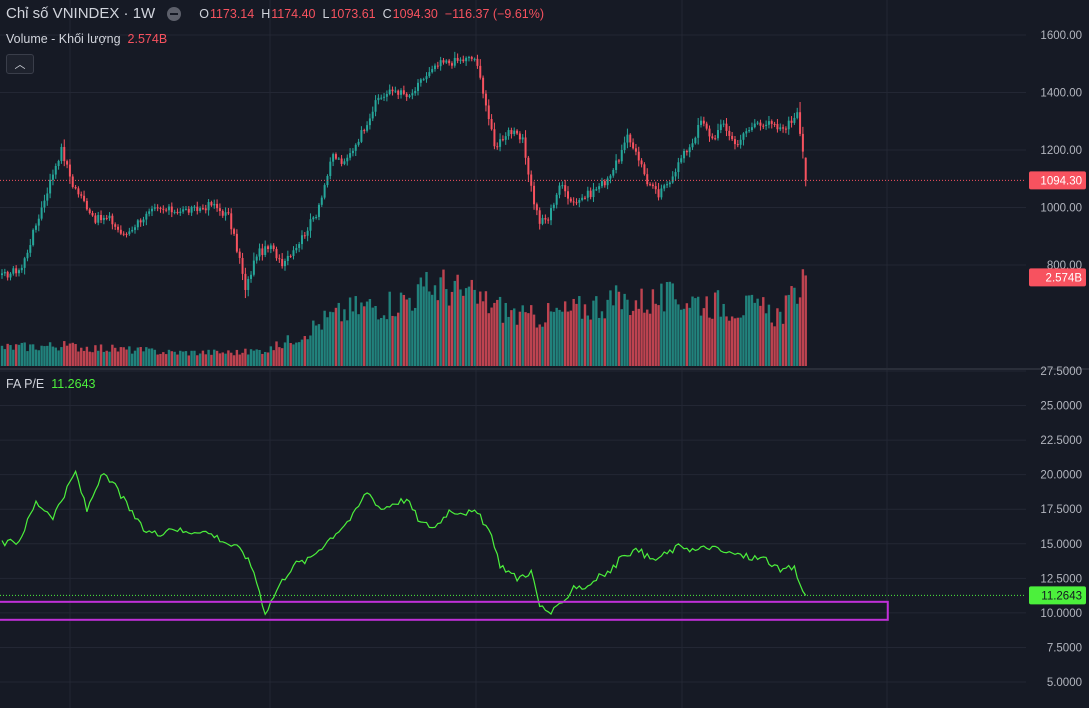  I want to click on ohlc-open: O1173.14, so click(227, 13).